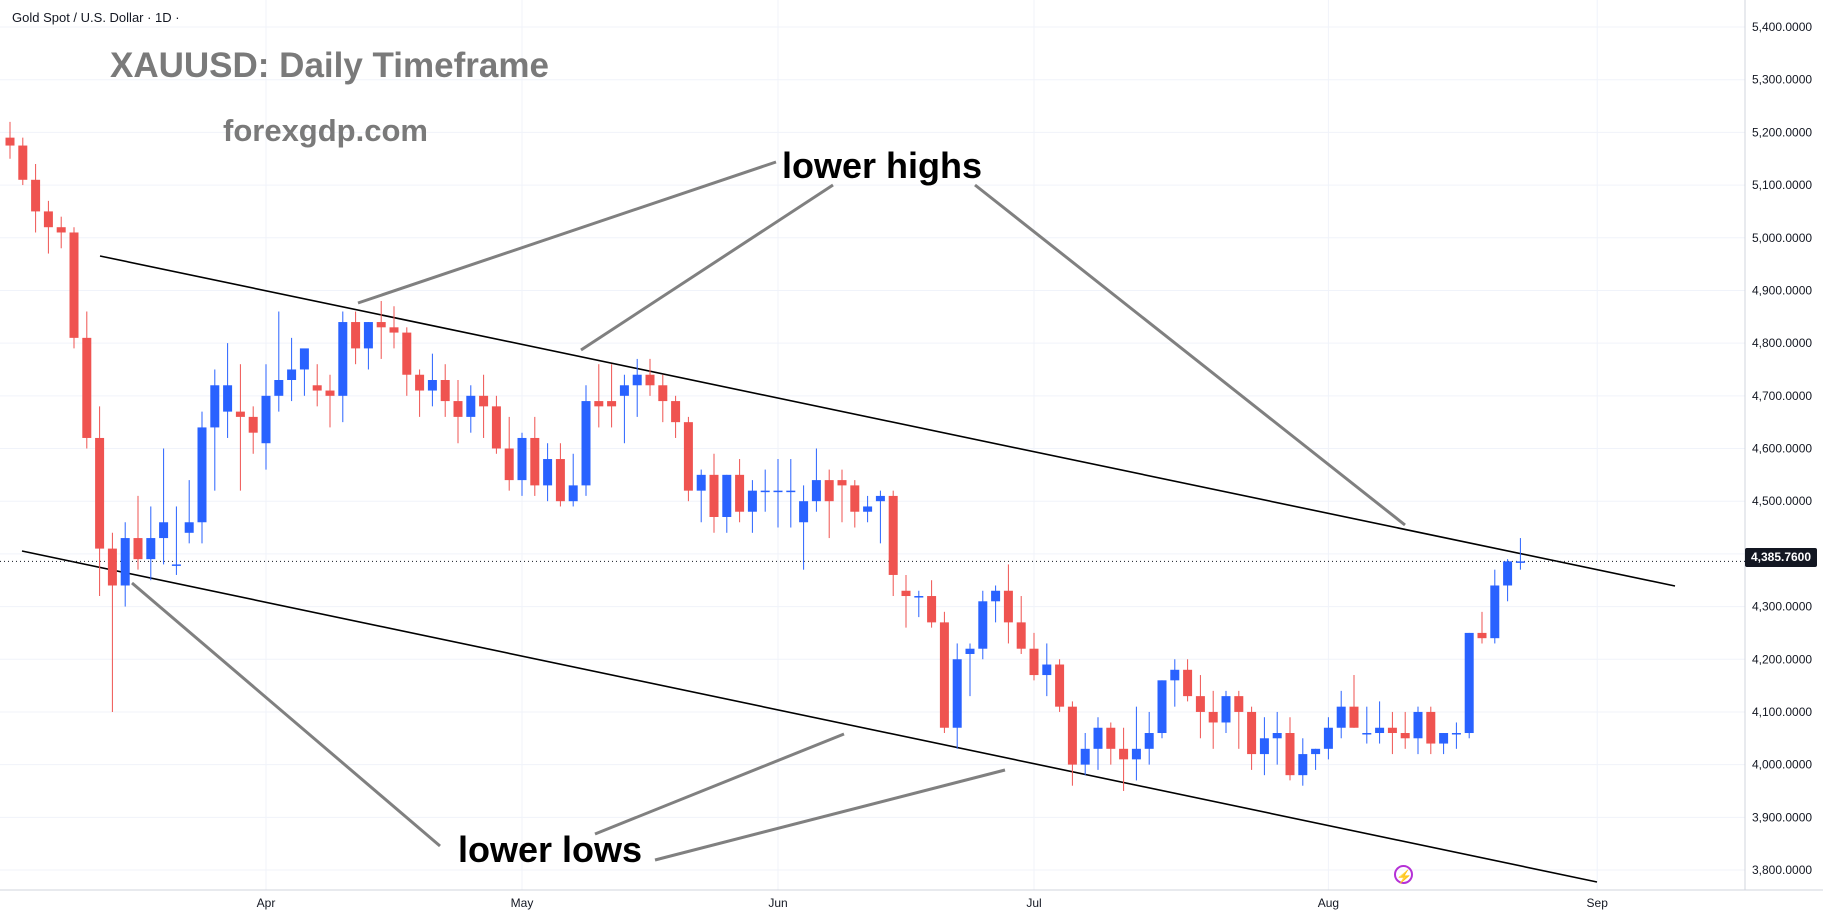 This screenshot has width=1823, height=921. What do you see at coordinates (1781, 557) in the screenshot?
I see `last-price-badge: 4,385.7600` at bounding box center [1781, 557].